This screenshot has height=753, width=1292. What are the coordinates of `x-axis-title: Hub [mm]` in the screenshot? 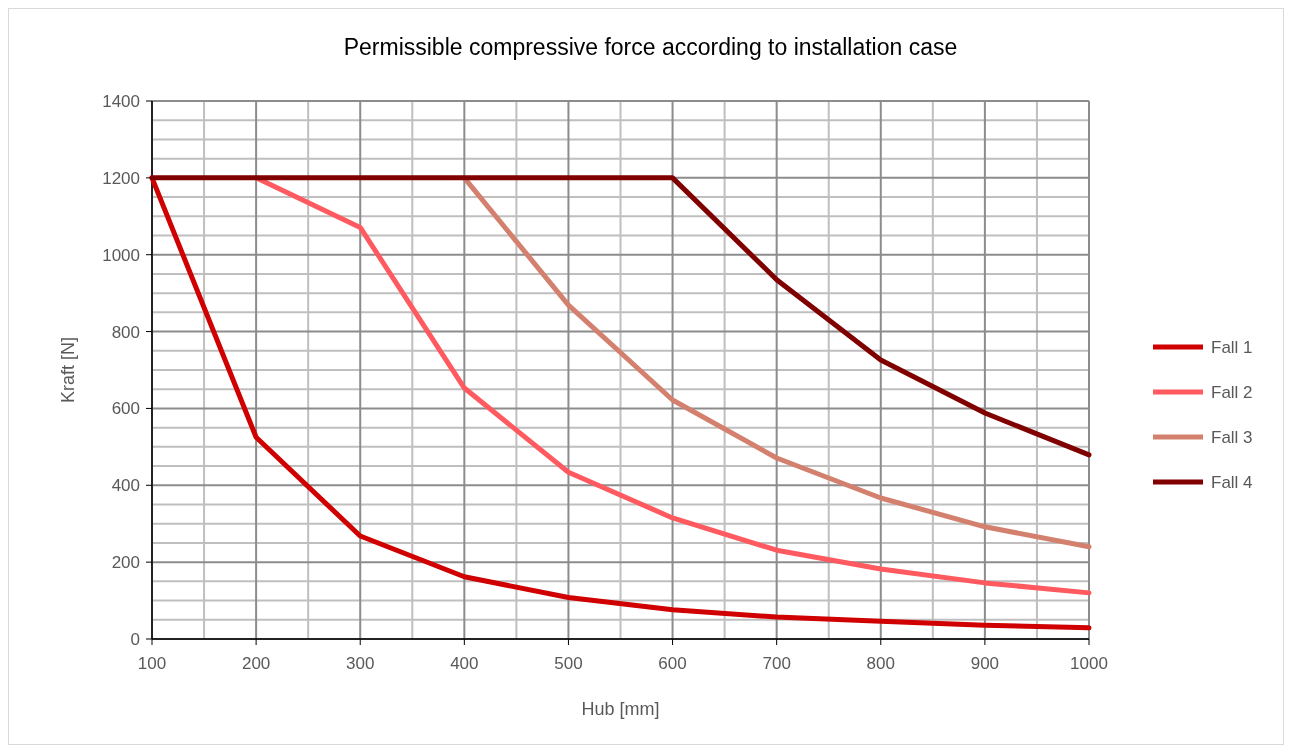 It's located at (620, 709).